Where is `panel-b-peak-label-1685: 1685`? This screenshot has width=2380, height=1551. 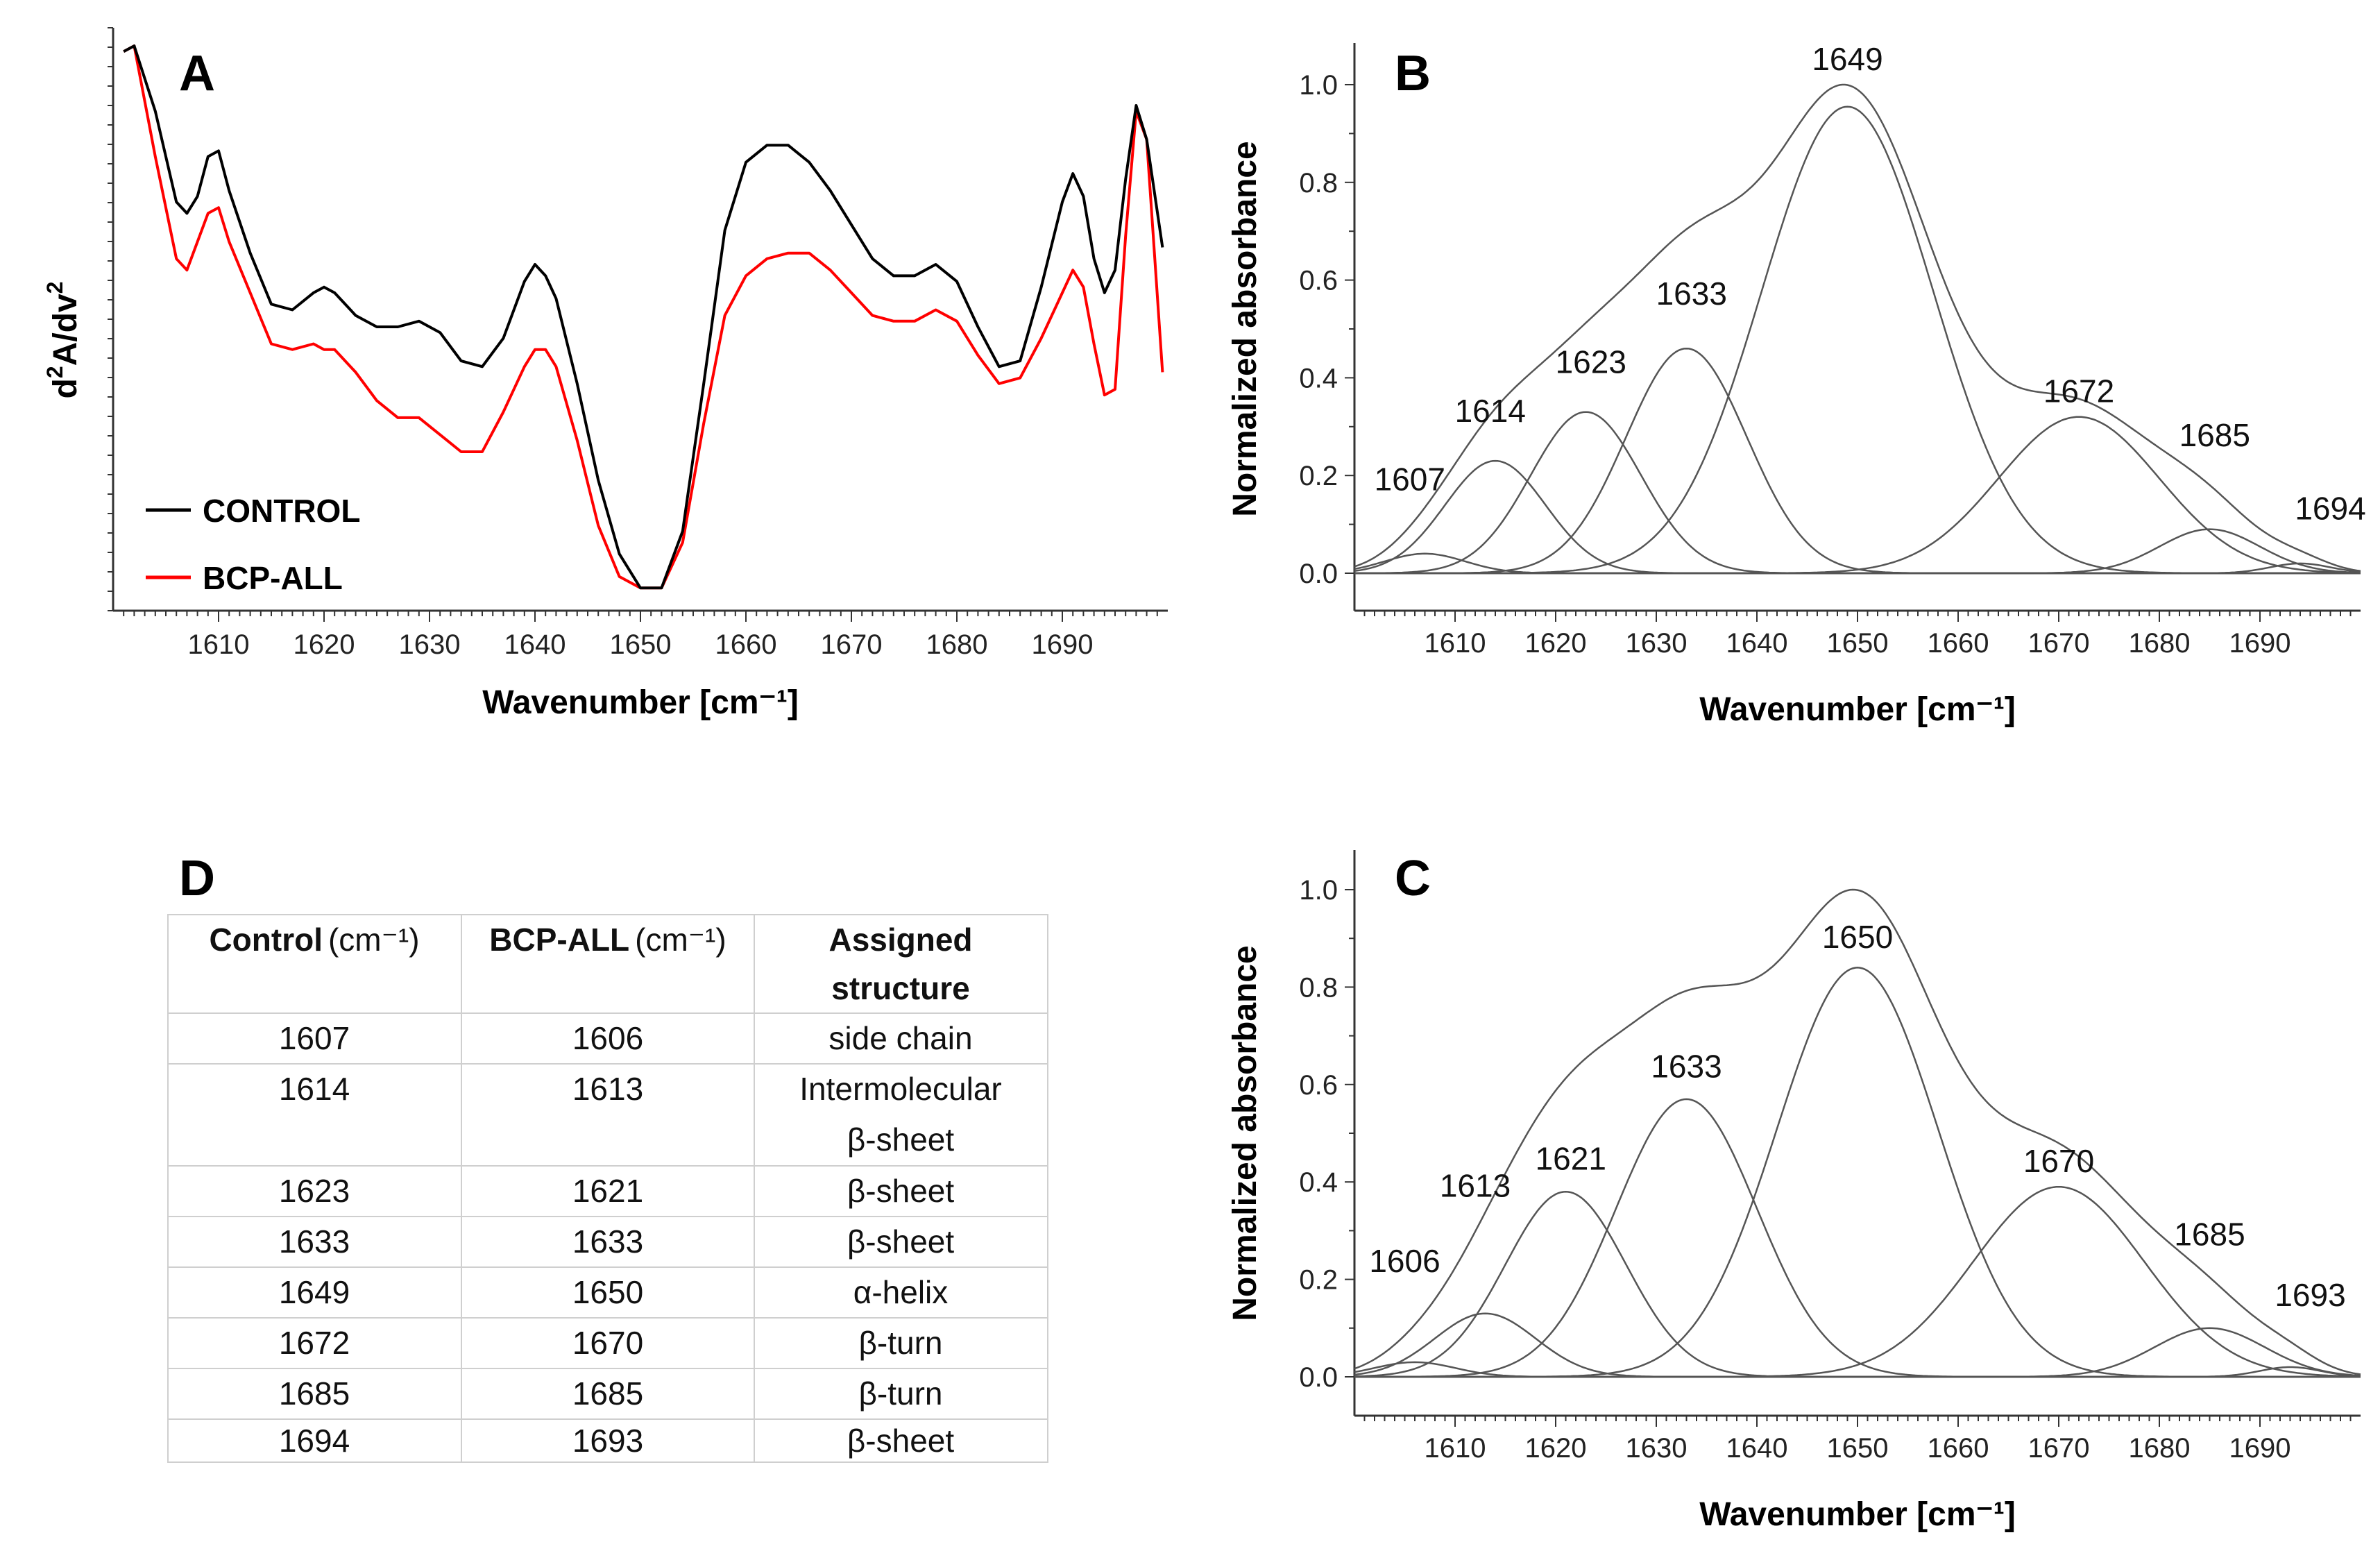 panel-b-peak-label-1685: 1685 is located at coordinates (2214, 435).